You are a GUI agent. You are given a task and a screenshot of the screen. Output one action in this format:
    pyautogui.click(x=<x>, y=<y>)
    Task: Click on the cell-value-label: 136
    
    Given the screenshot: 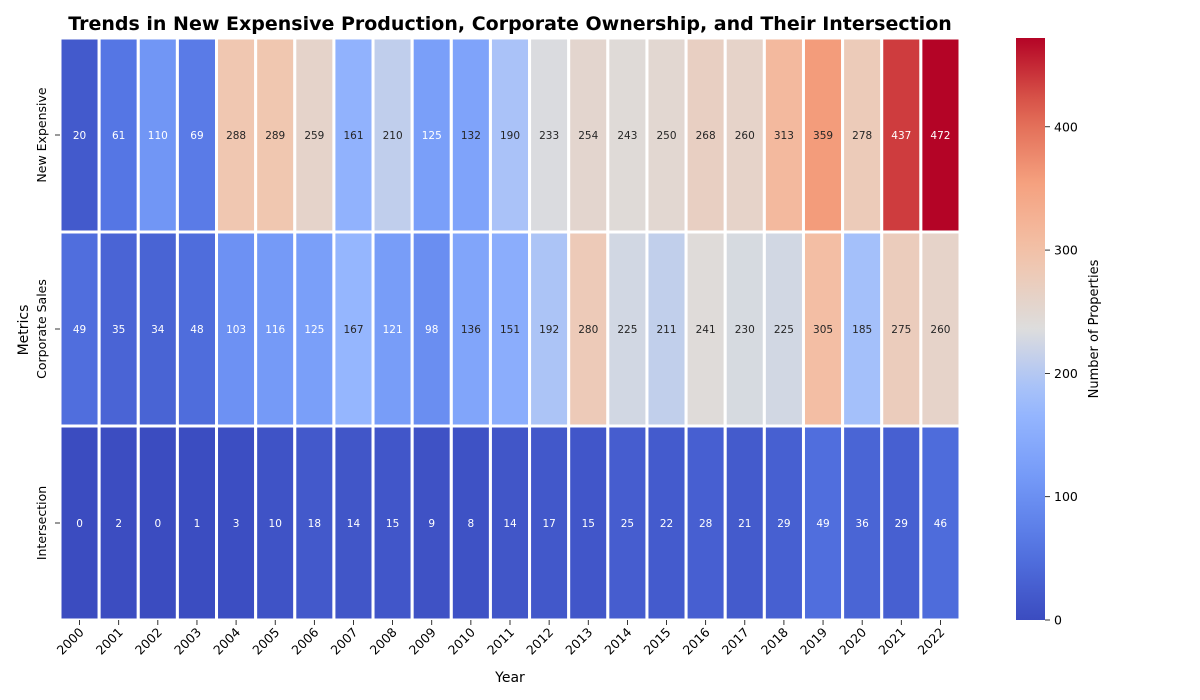 What is the action you would take?
    pyautogui.click(x=471, y=330)
    